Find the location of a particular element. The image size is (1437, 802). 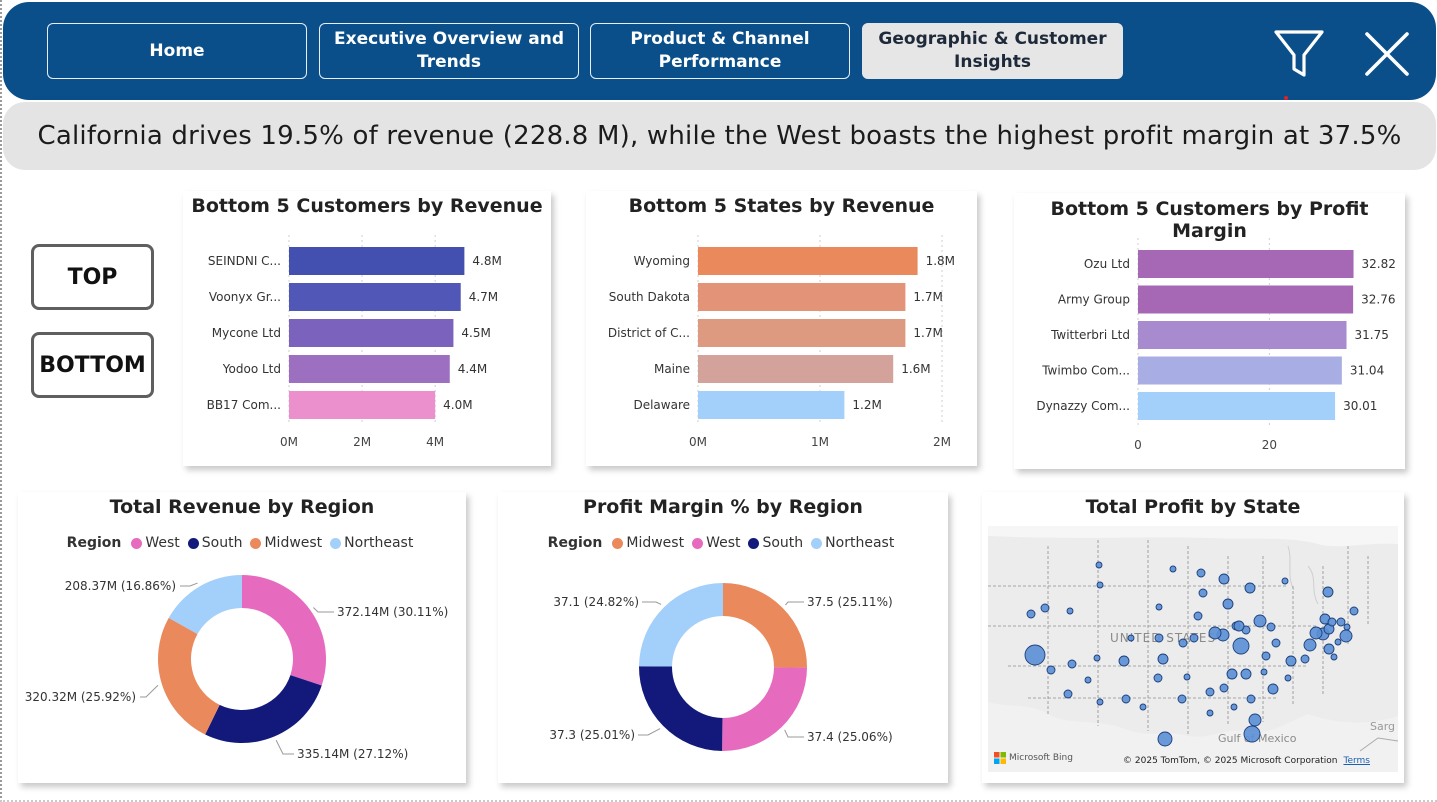

nav-home-button: Home is located at coordinates (177, 51).